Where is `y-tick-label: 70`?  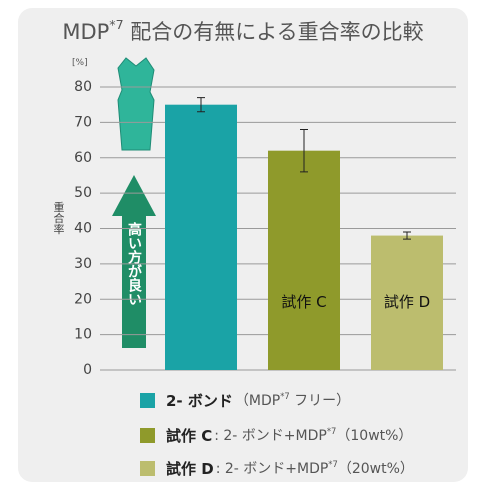 y-tick-label: 70 is located at coordinates (83, 122).